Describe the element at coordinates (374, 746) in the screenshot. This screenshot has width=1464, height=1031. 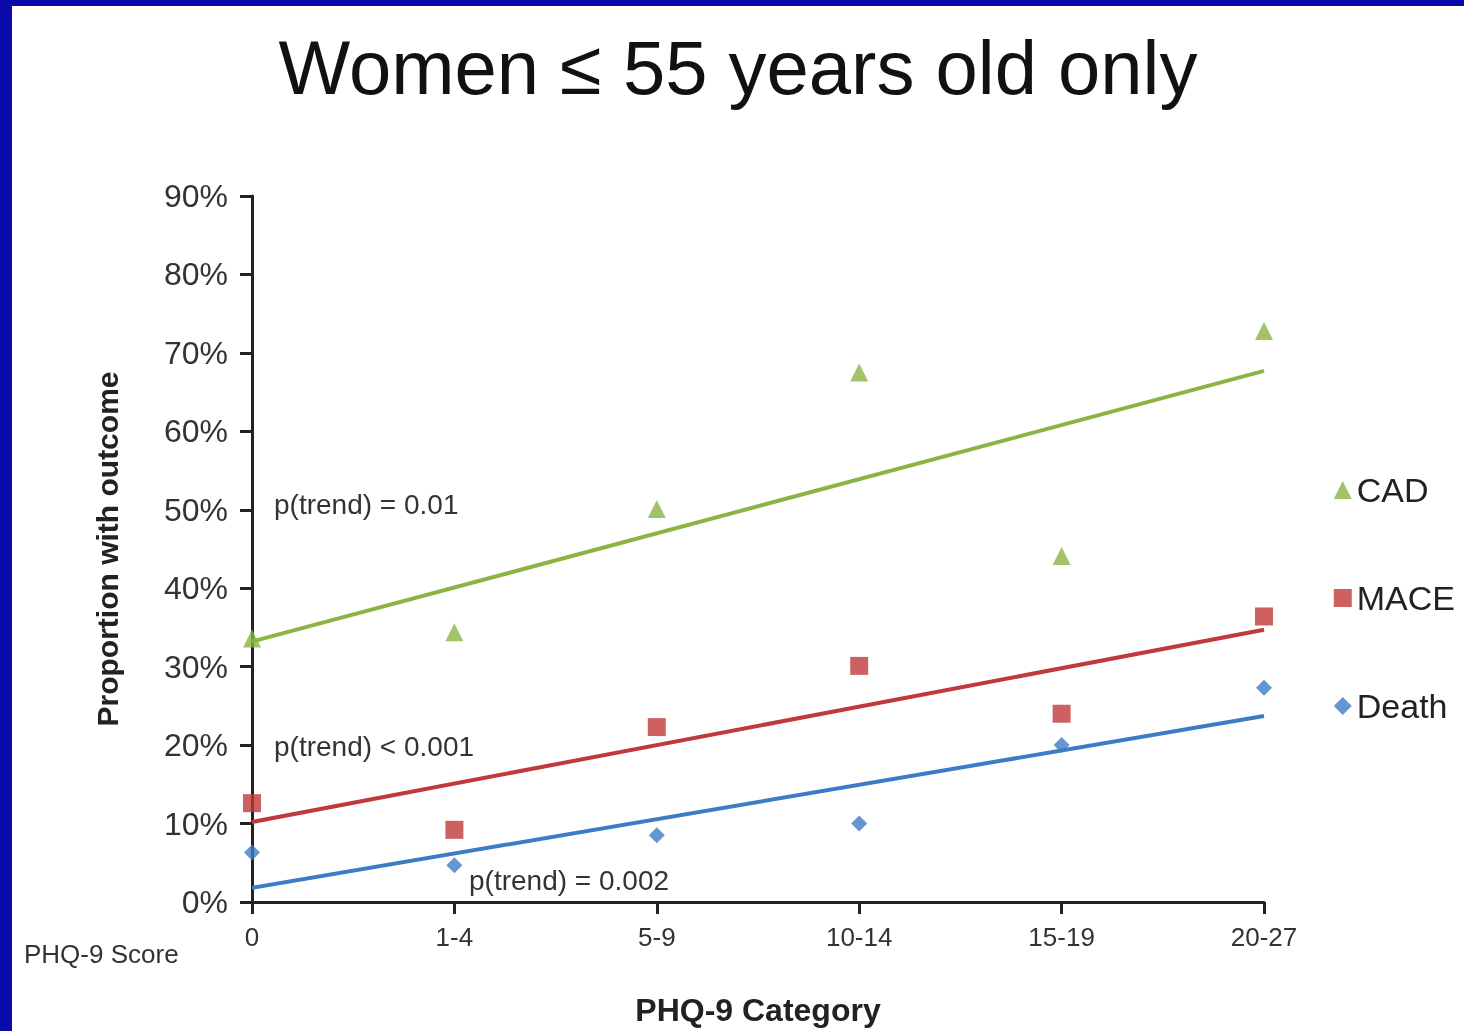
I see `annotation: p(trend) < 0.001` at that location.